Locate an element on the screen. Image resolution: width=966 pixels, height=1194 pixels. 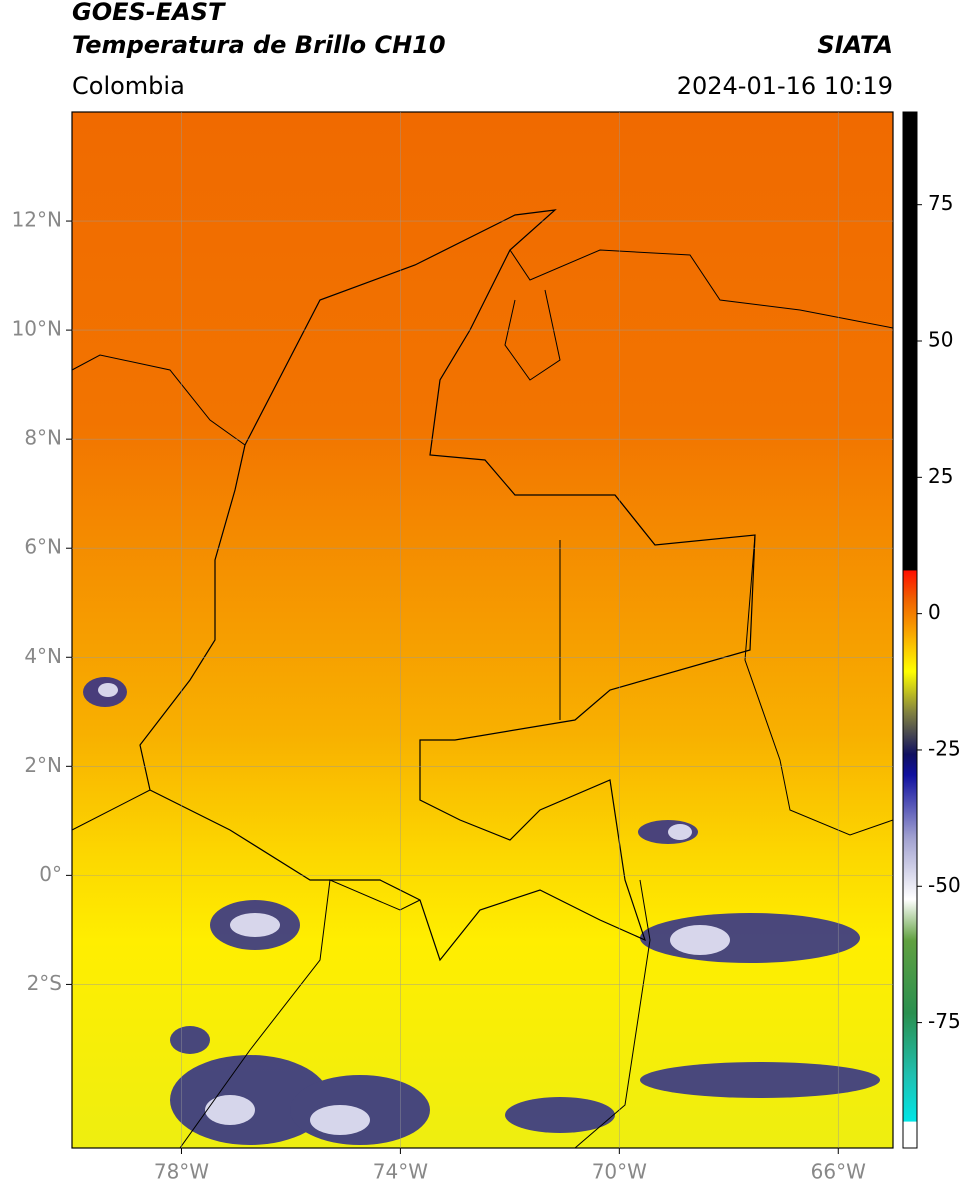
x-tick-label: 66°W is located at coordinates (838, 1172).